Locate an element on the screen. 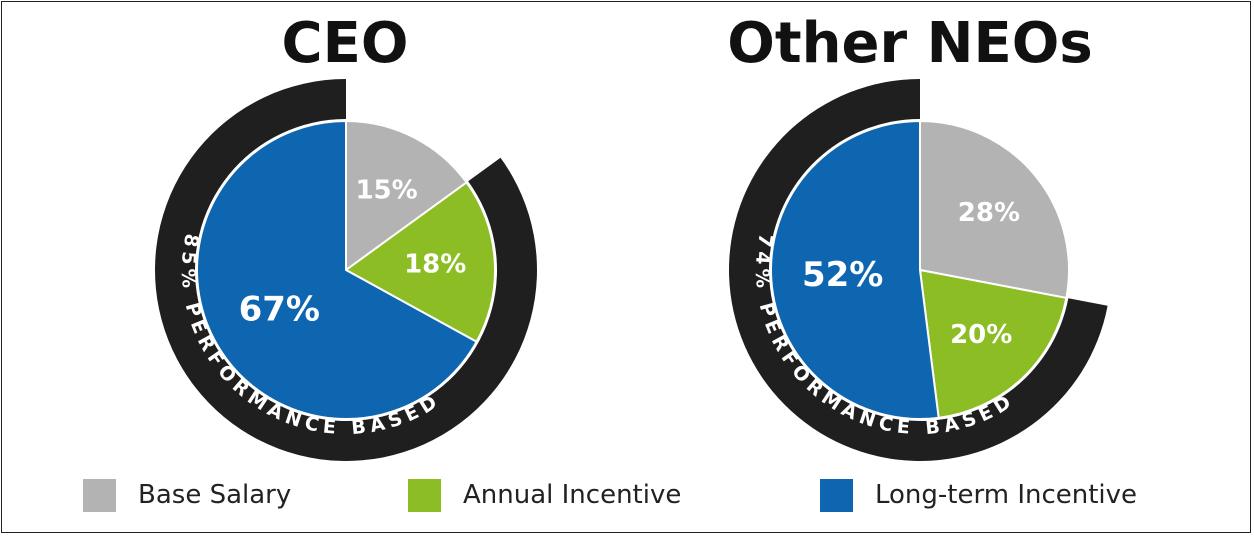 The width and height of the screenshot is (1254, 536). legend-swatch-annual-incentive is located at coordinates (424, 495).